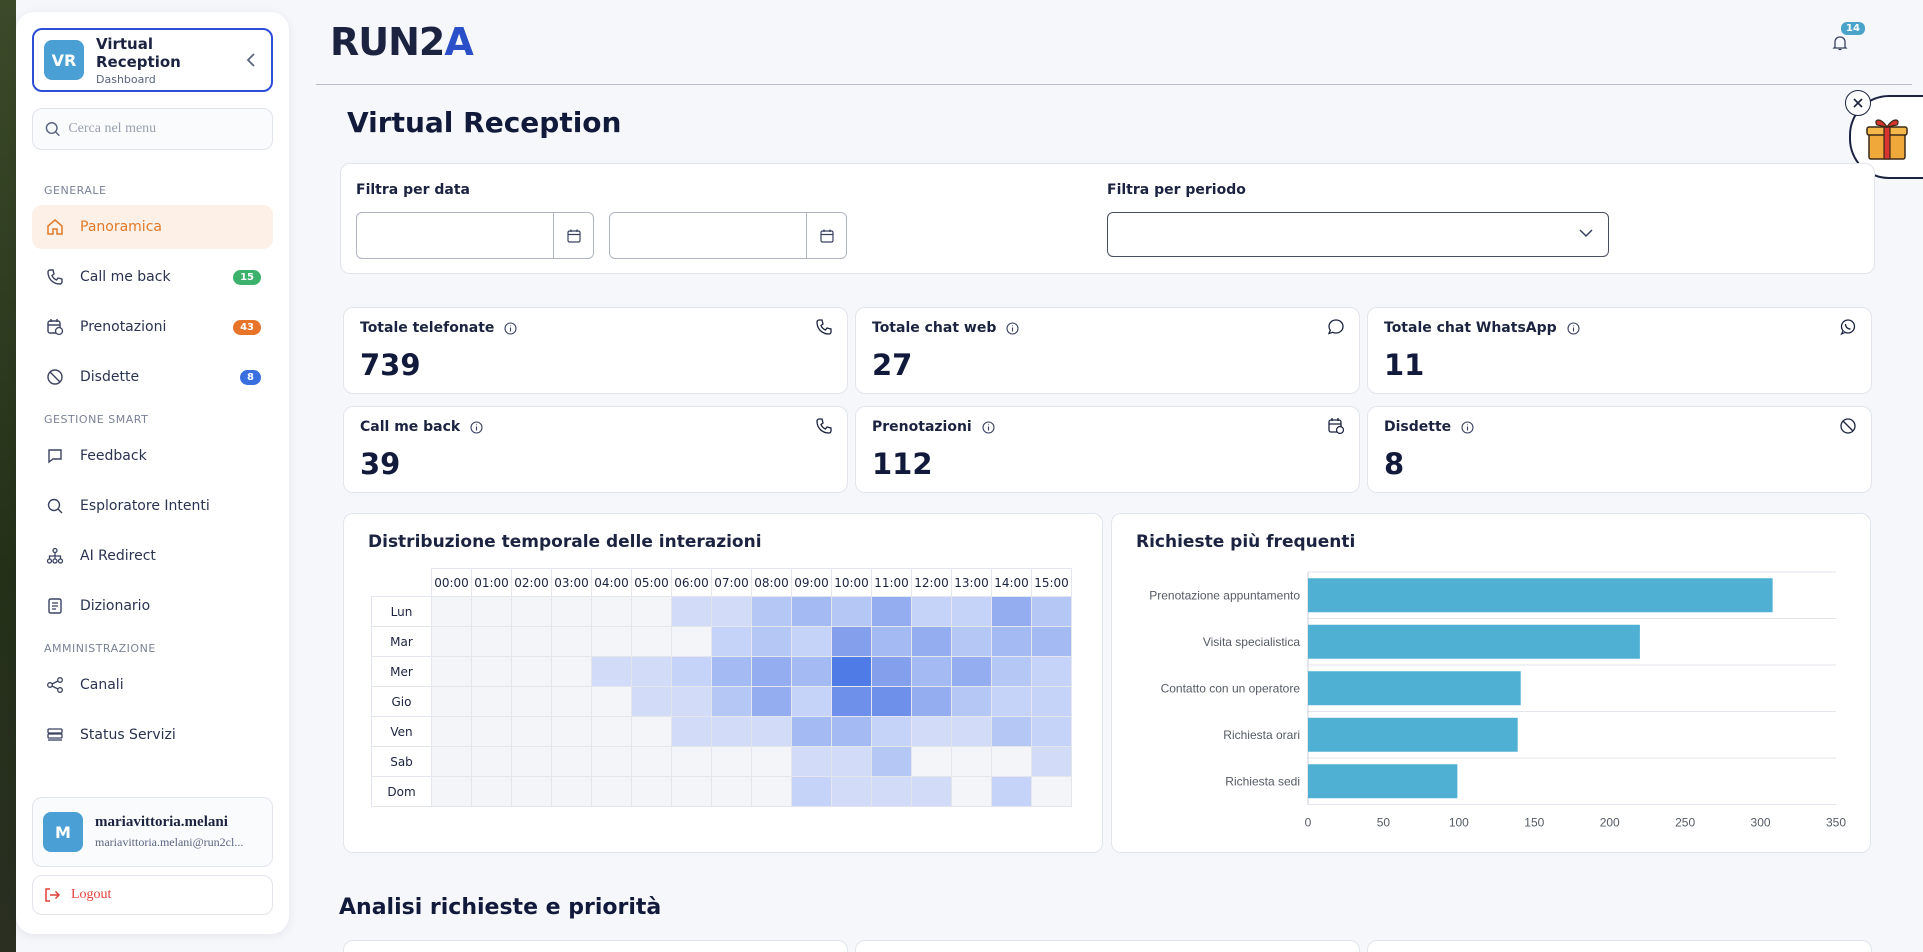  What do you see at coordinates (152, 456) in the screenshot?
I see `sidebar-item-feedback: Feedback` at bounding box center [152, 456].